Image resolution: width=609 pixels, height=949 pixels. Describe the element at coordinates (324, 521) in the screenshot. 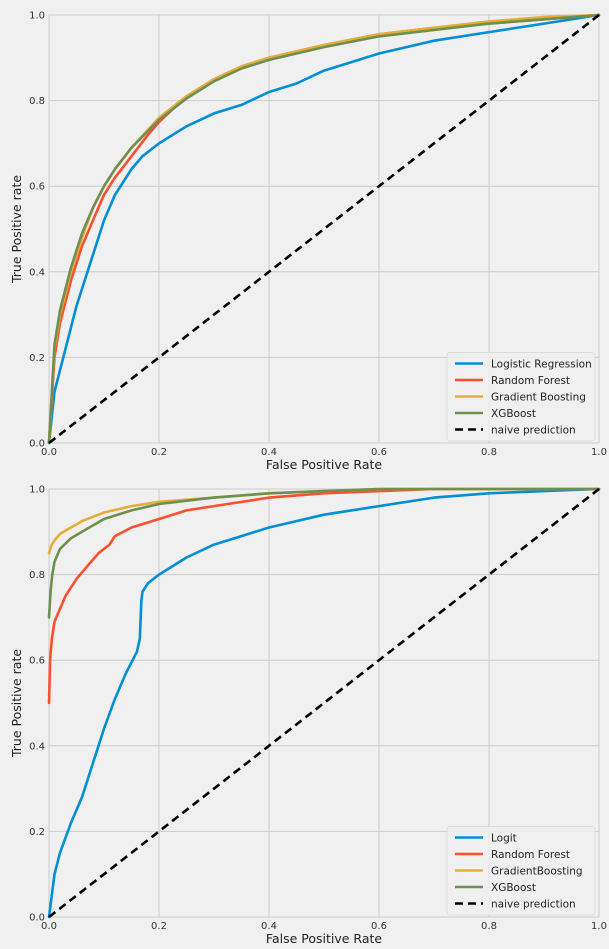

I see `series-line-gradientboosting` at that location.